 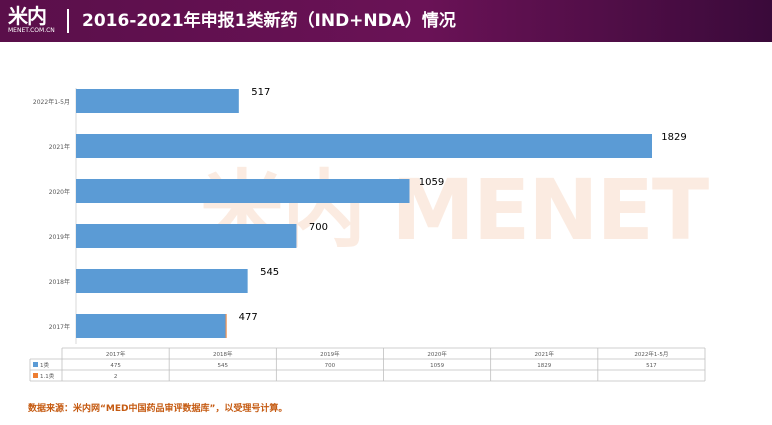 I want to click on data-label: 545, so click(x=269, y=272).